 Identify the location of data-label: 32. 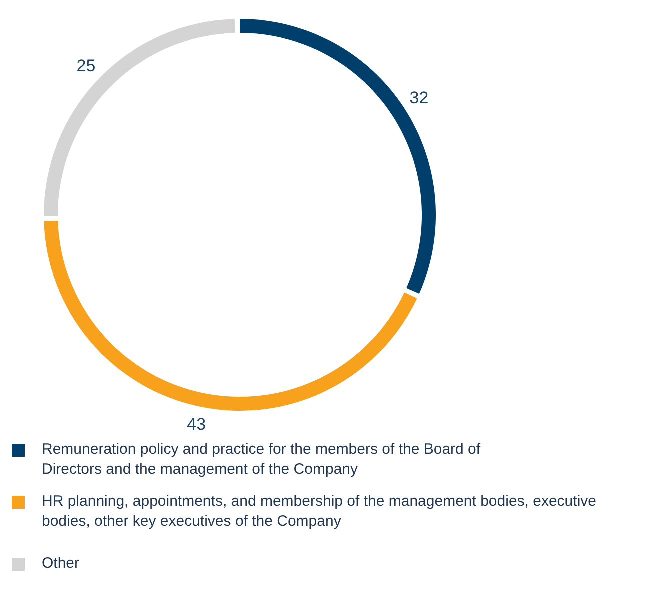
(419, 98).